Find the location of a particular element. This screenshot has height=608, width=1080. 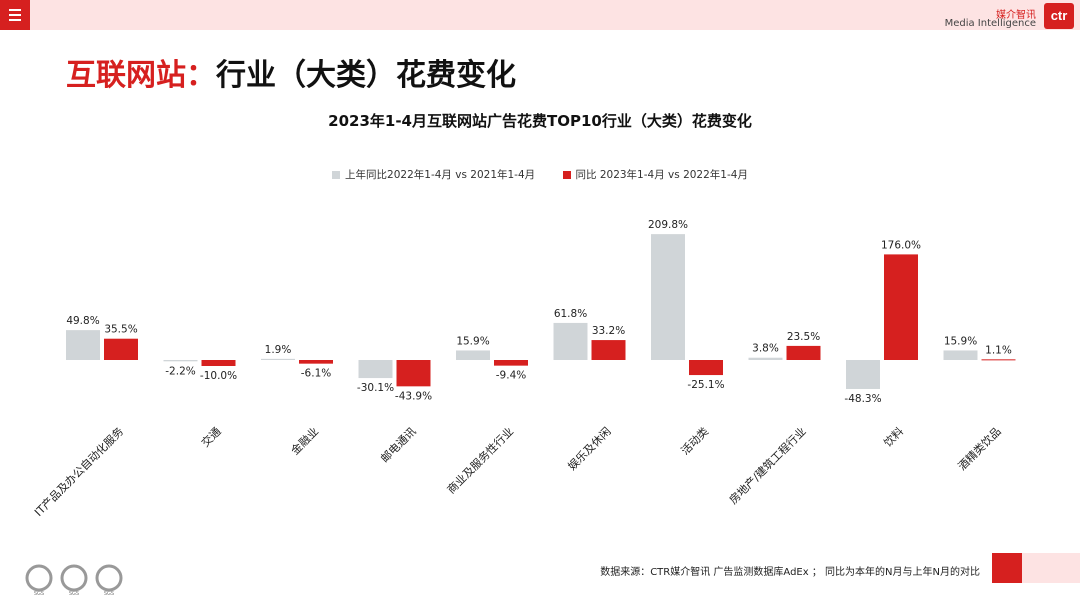

footer-accent-pink is located at coordinates (1051, 568).